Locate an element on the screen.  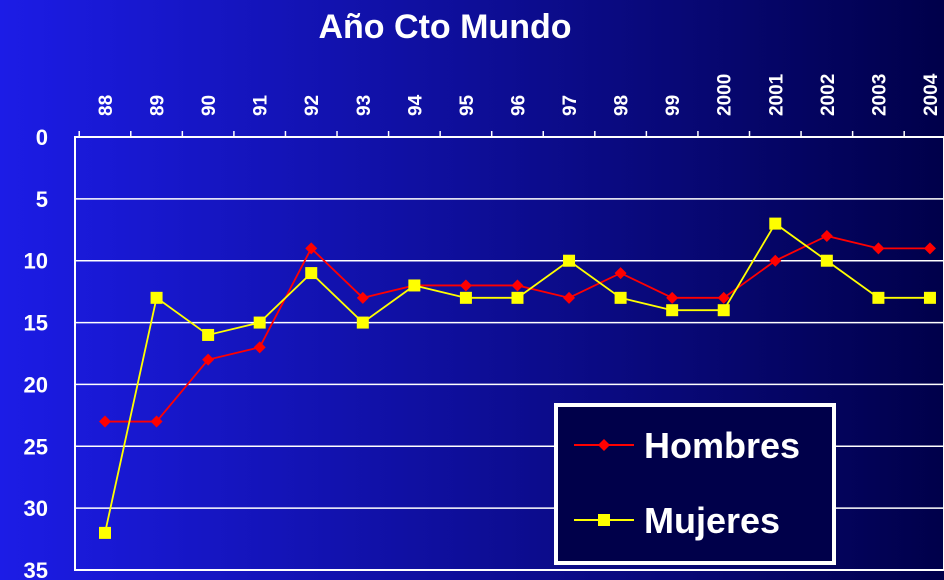
x-tick-label: 2001 is located at coordinates (776, 94).